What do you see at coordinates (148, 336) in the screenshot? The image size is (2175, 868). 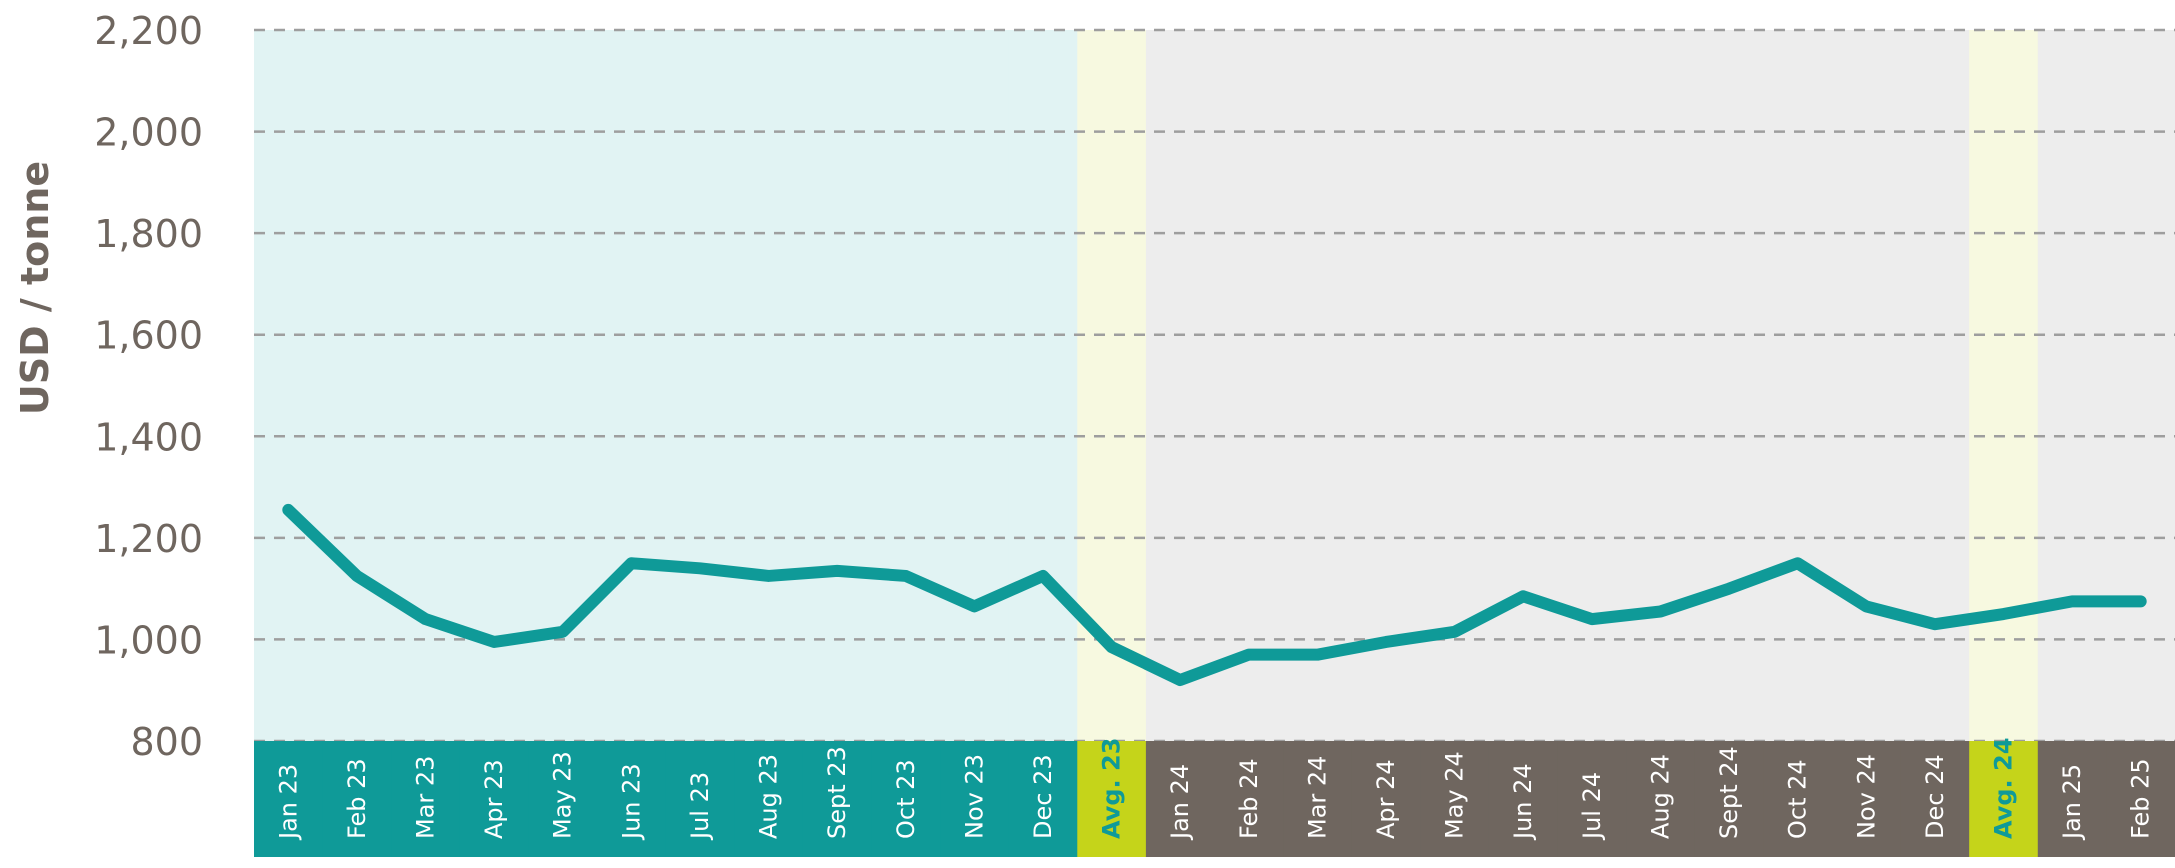 I see `y-tick-label: 1,600` at bounding box center [148, 336].